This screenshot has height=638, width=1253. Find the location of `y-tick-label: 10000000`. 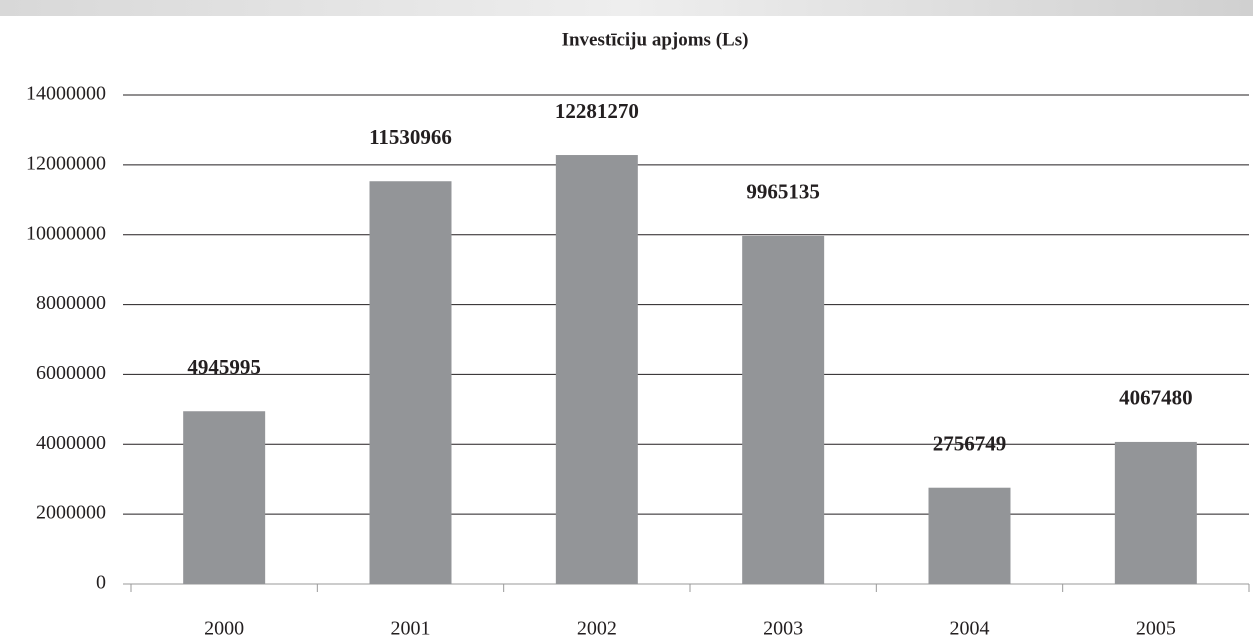

y-tick-label: 10000000 is located at coordinates (66, 233).